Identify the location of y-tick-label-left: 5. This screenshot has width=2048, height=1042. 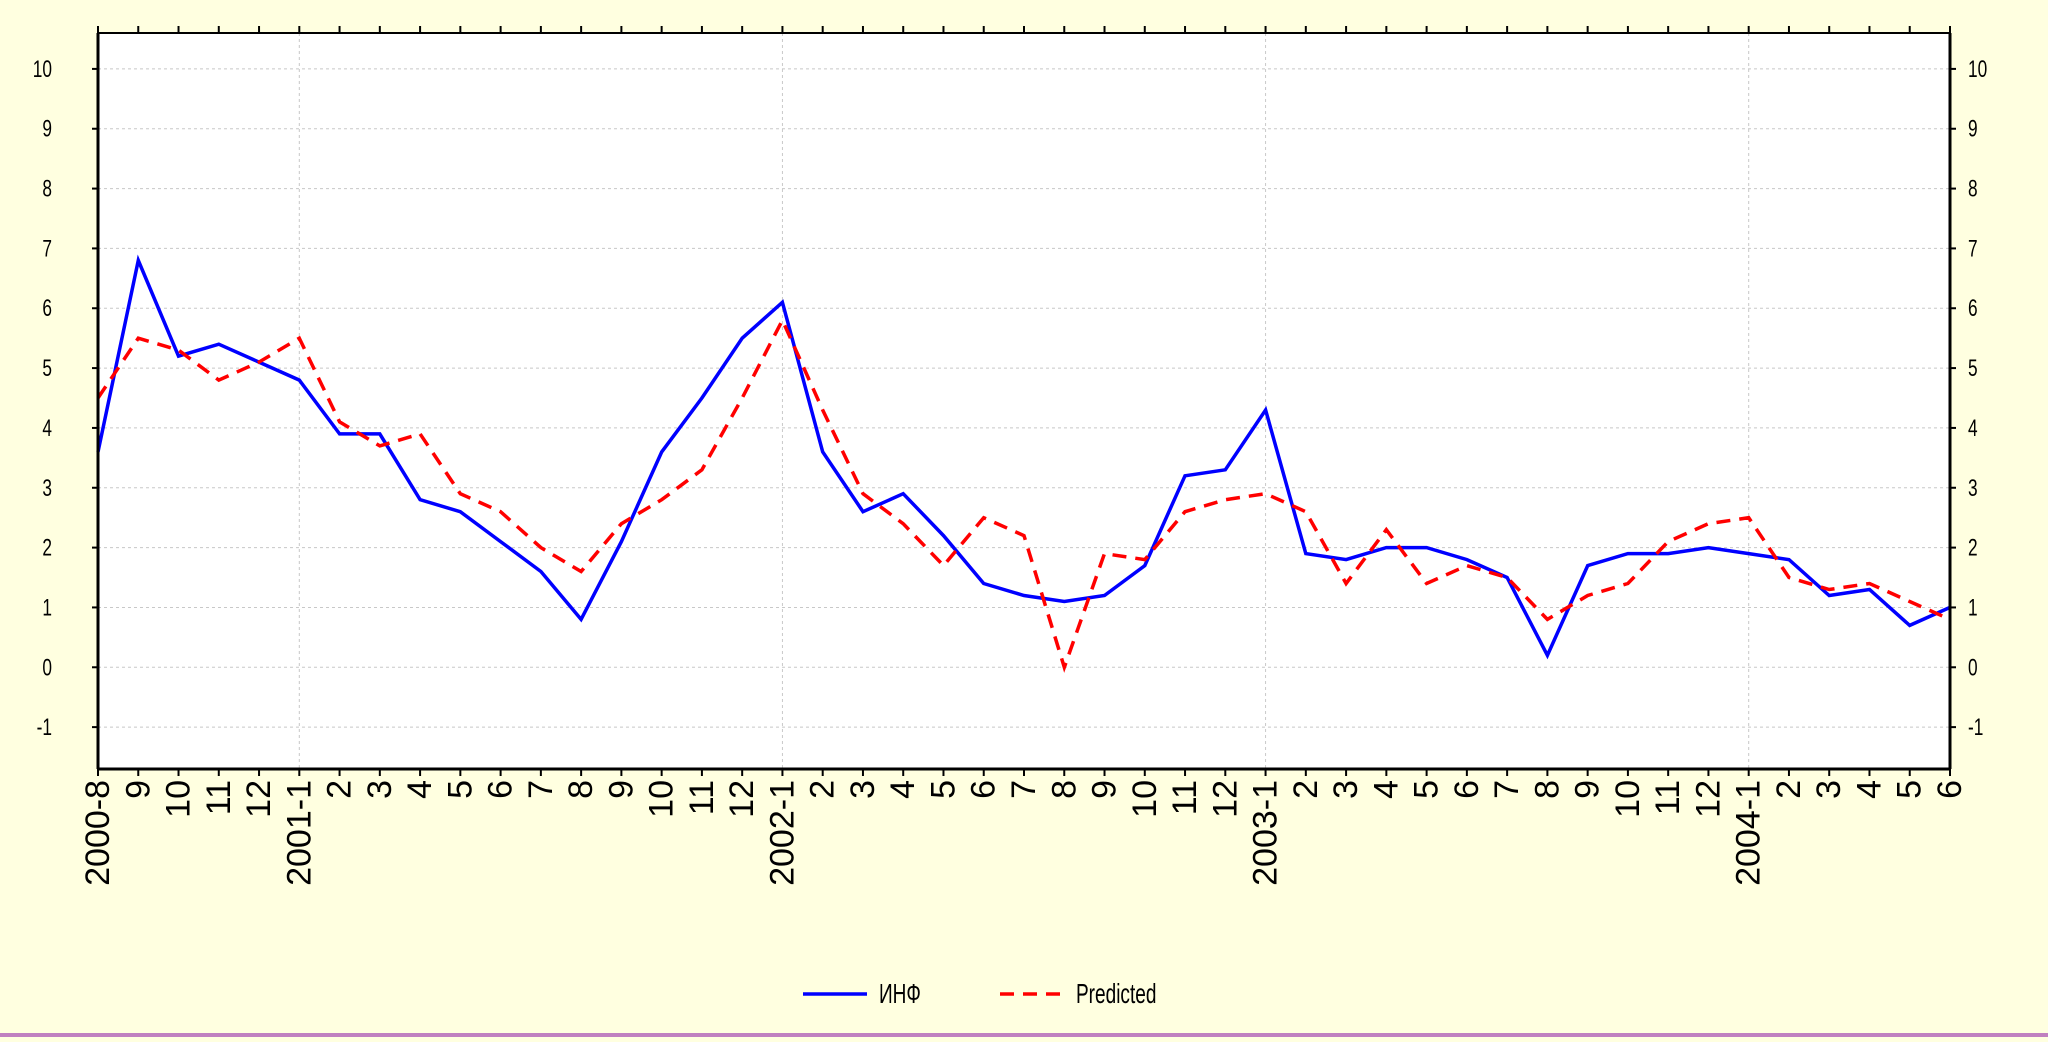
(47, 368).